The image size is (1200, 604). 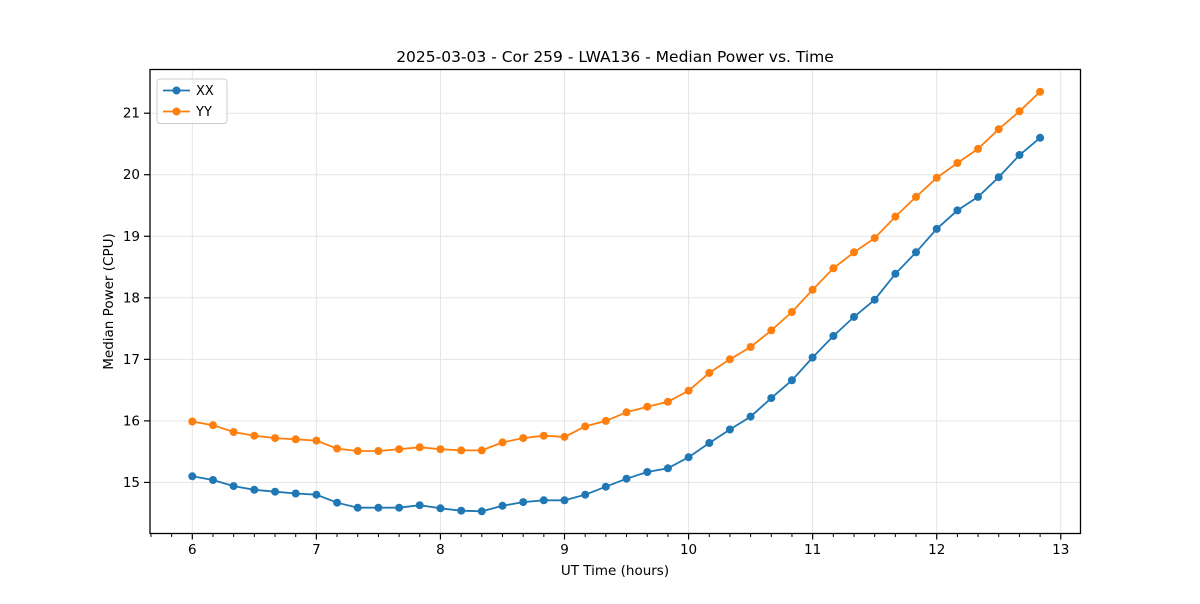 What do you see at coordinates (812, 550) in the screenshot?
I see `x-tick-label: 11` at bounding box center [812, 550].